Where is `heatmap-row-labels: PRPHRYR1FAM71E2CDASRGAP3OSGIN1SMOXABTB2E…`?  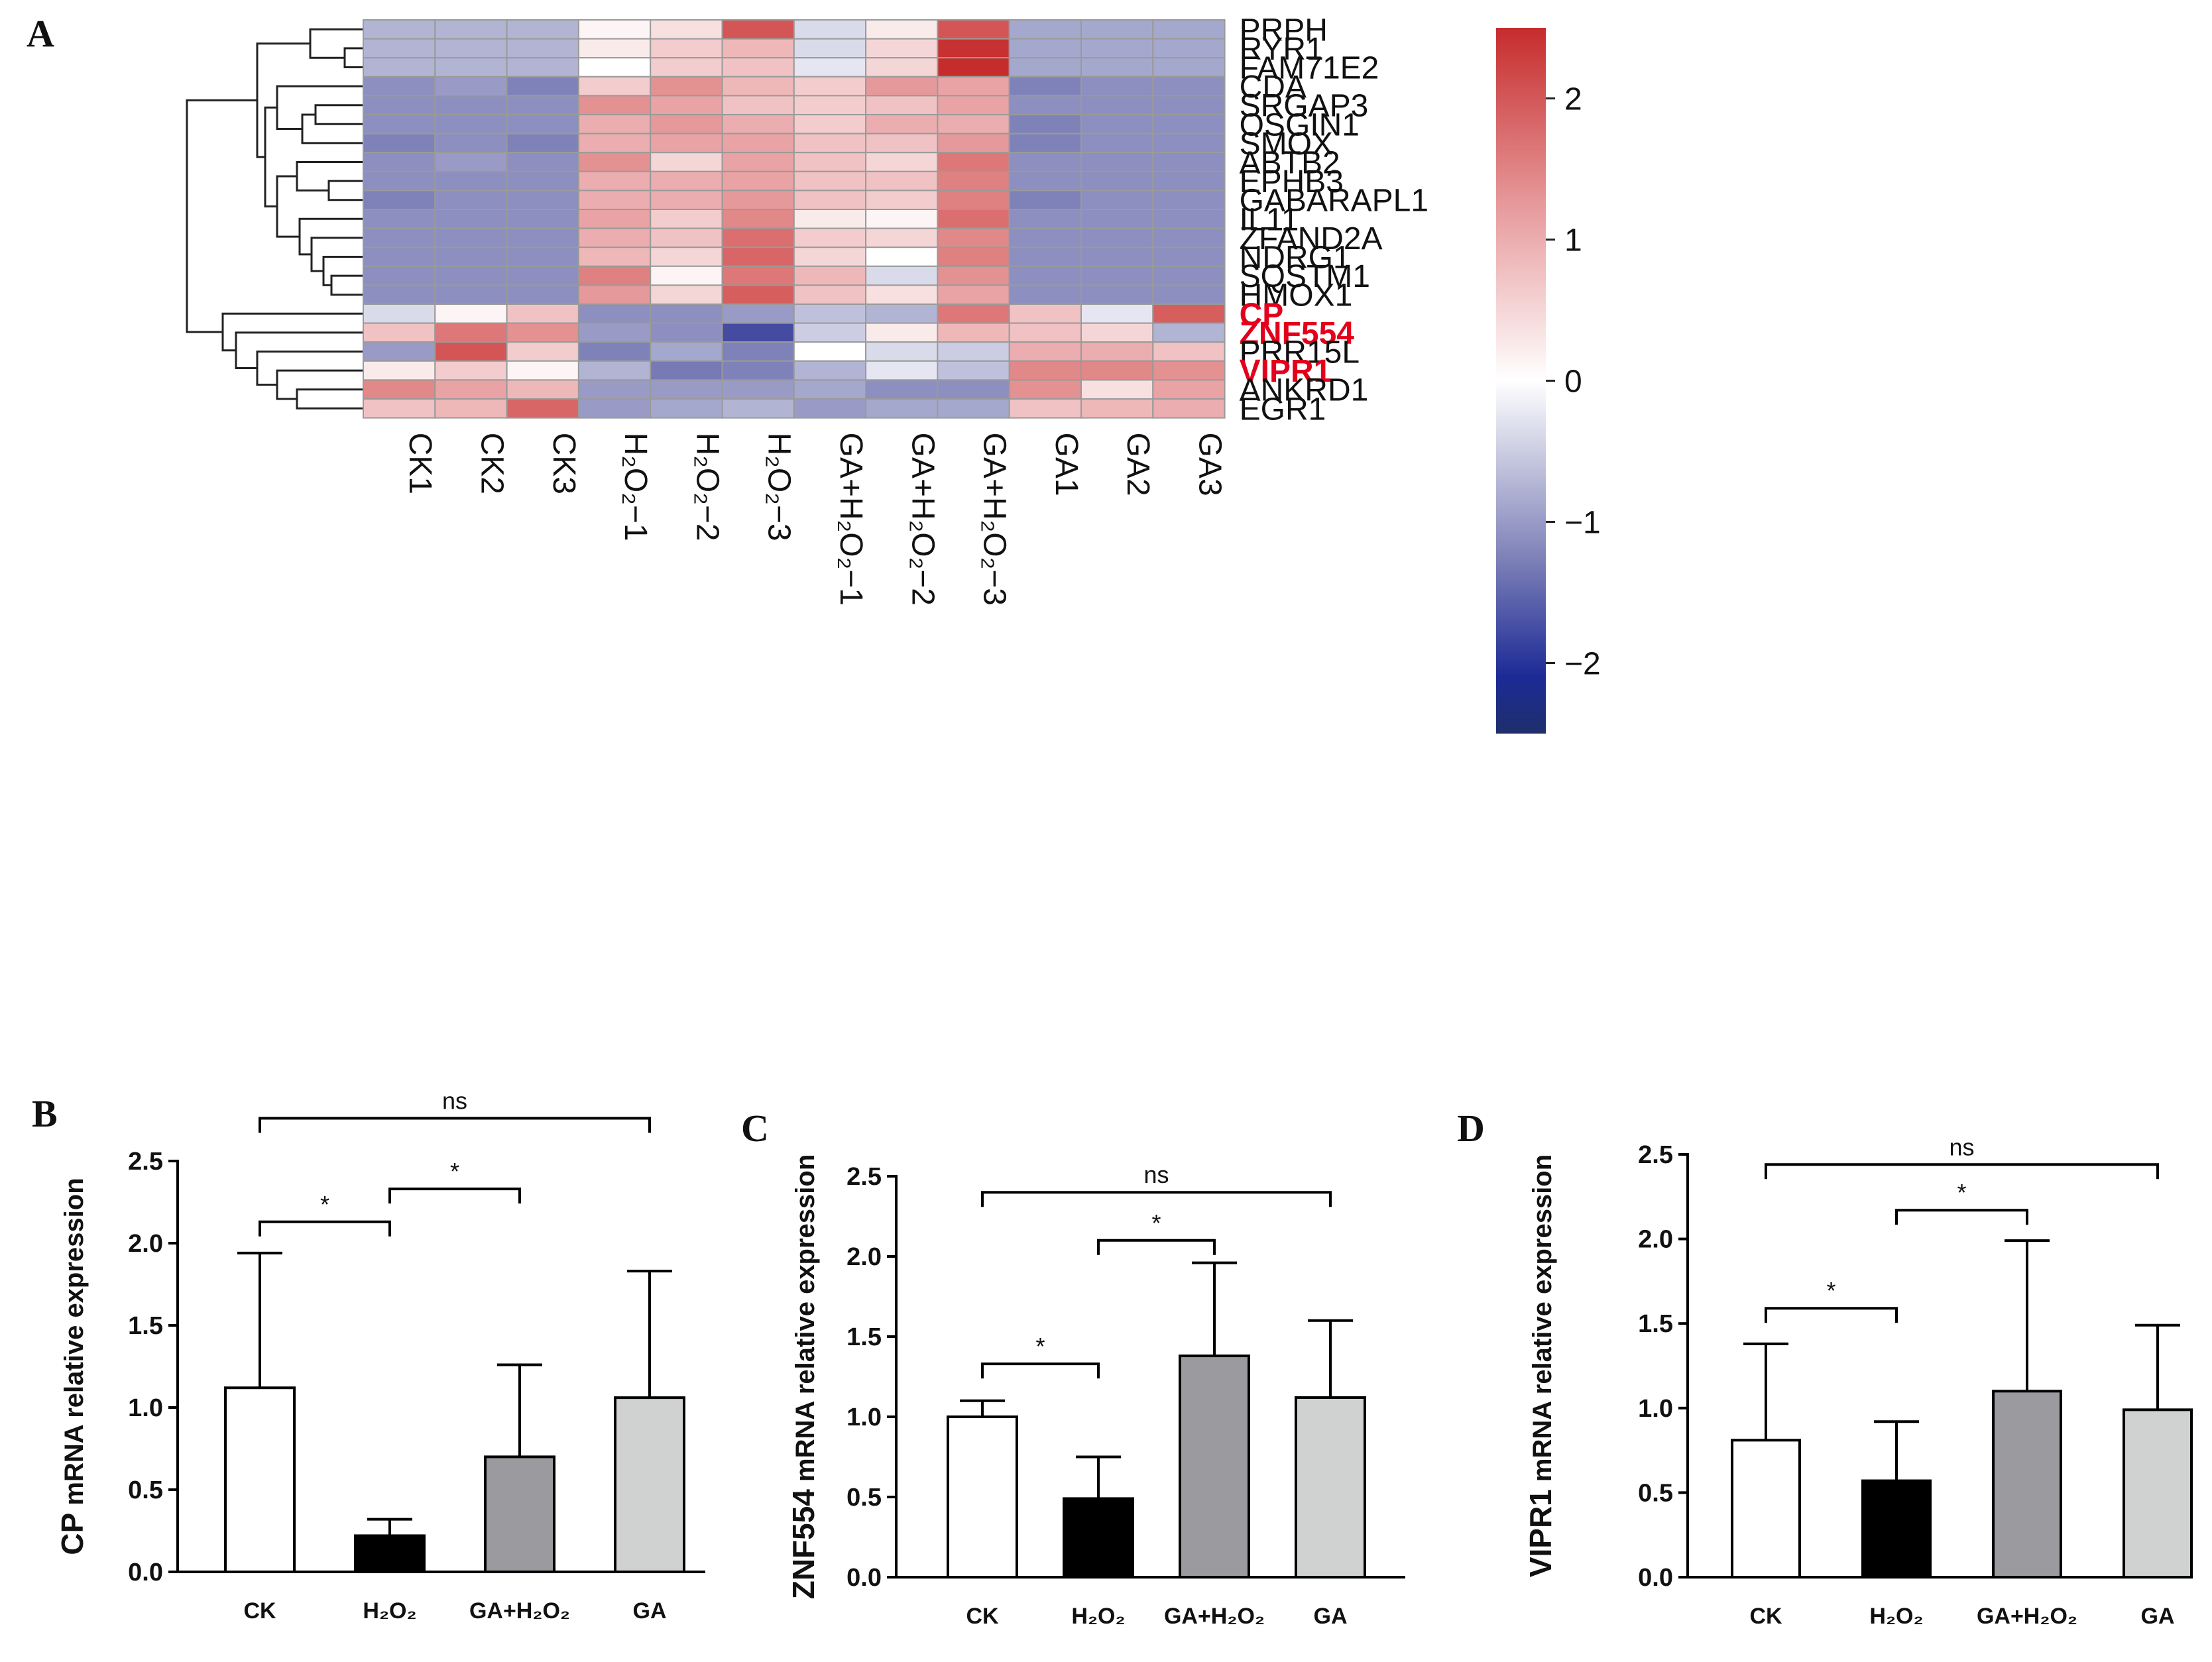
heatmap-row-labels: PRPHRYR1FAM71E2CDASRGAP3OSGIN1SMOXABTB2E… is located at coordinates (1334, 220).